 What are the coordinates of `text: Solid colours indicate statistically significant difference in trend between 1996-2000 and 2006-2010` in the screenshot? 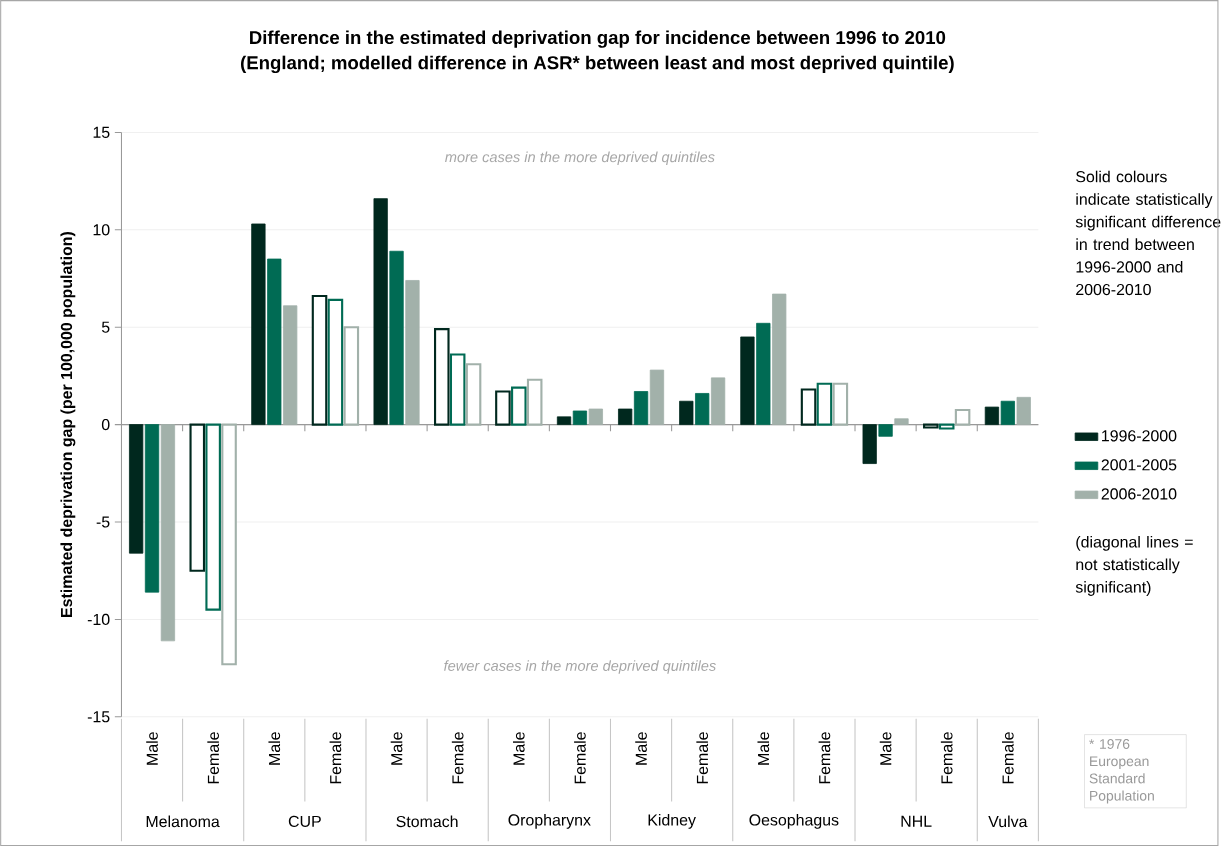 It's located at (1148, 233).